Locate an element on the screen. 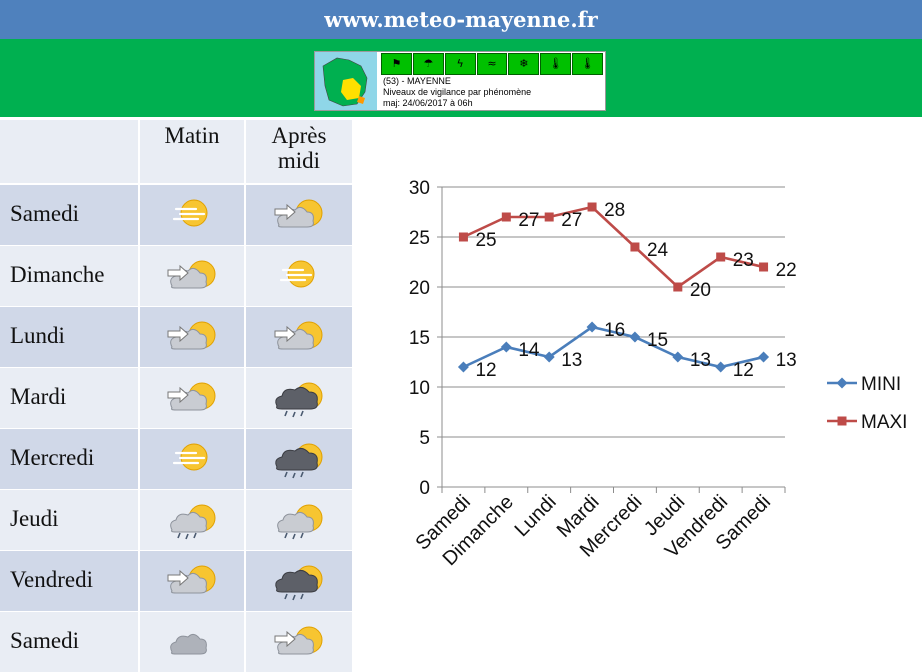 This screenshot has height=672, width=922. rain-flood-icon: ☂ is located at coordinates (428, 64).